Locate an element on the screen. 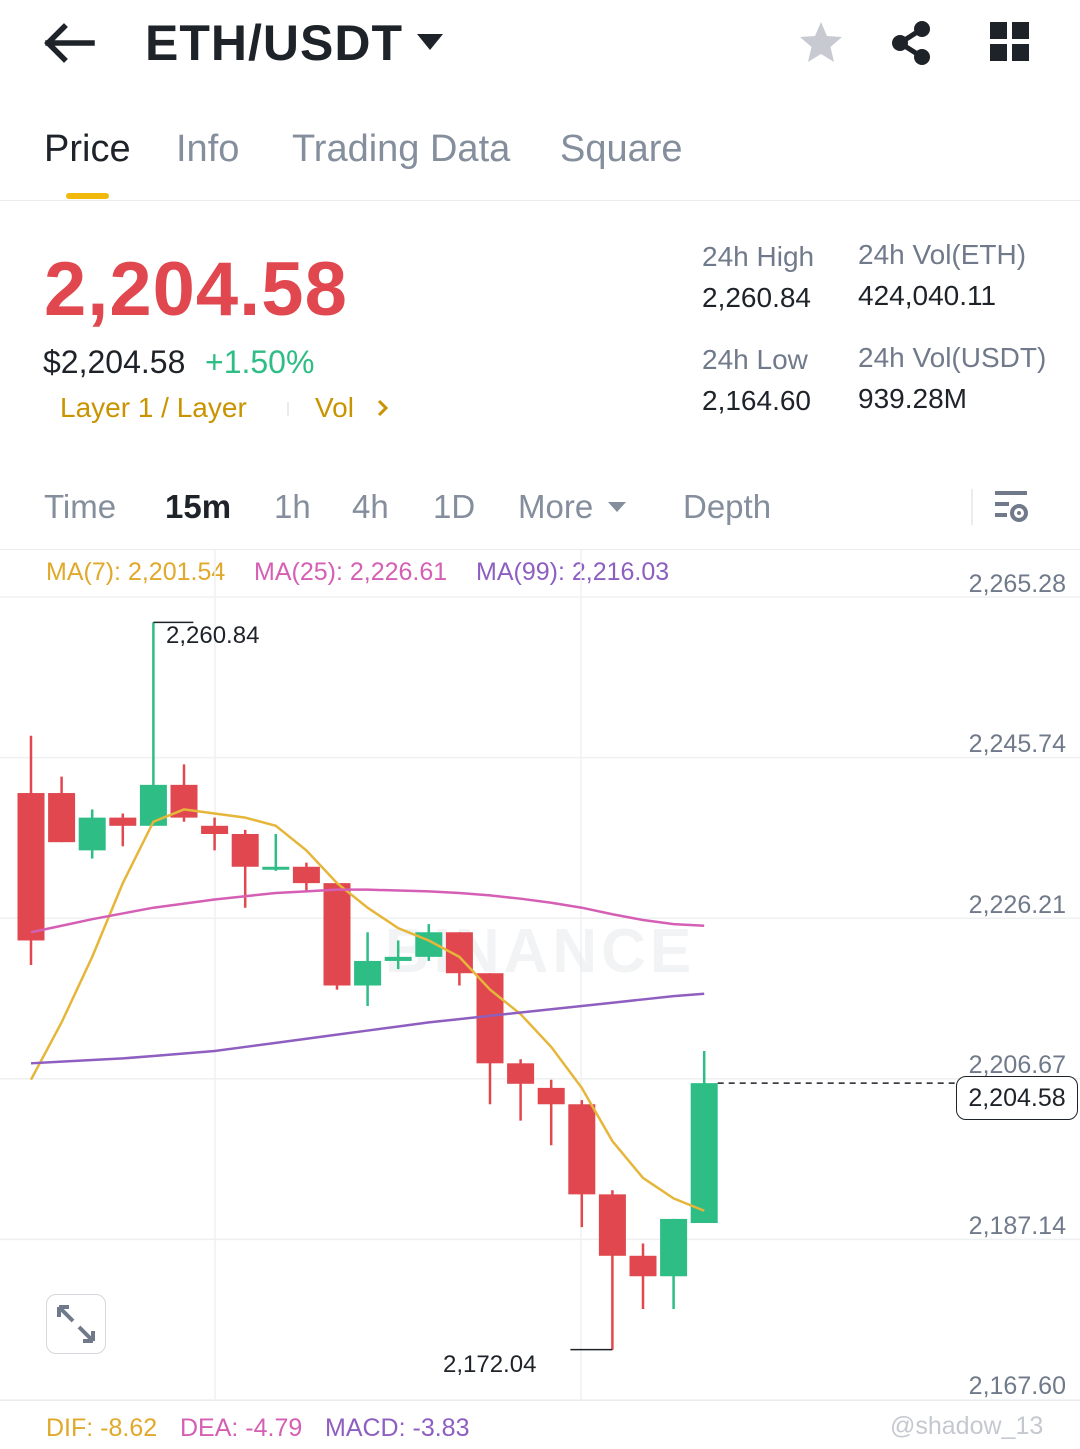 The image size is (1080, 1449). more-dropdown-icon is located at coordinates (617, 507).